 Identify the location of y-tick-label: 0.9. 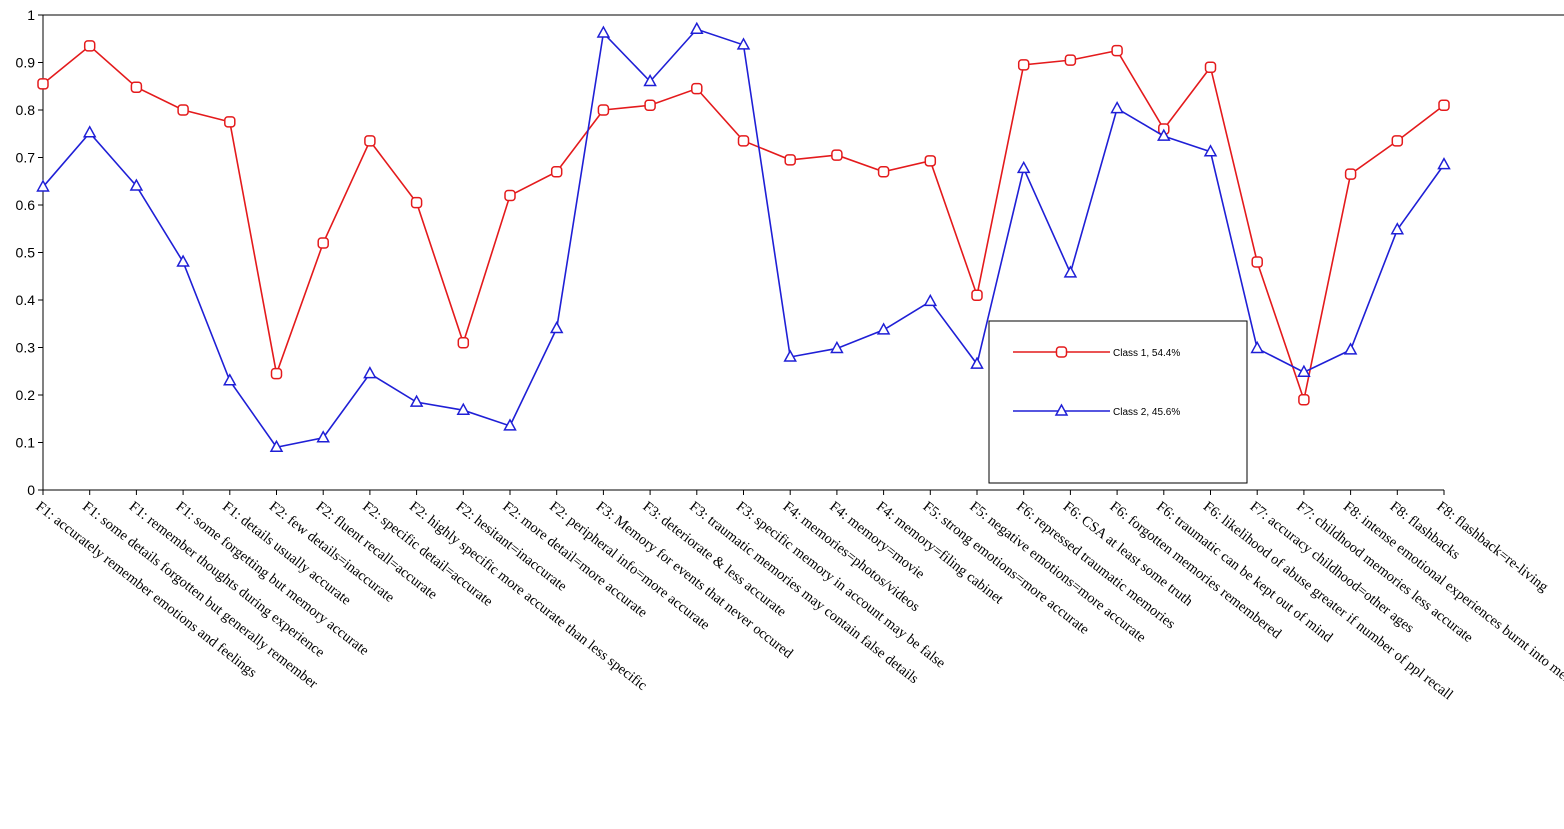
(26, 63).